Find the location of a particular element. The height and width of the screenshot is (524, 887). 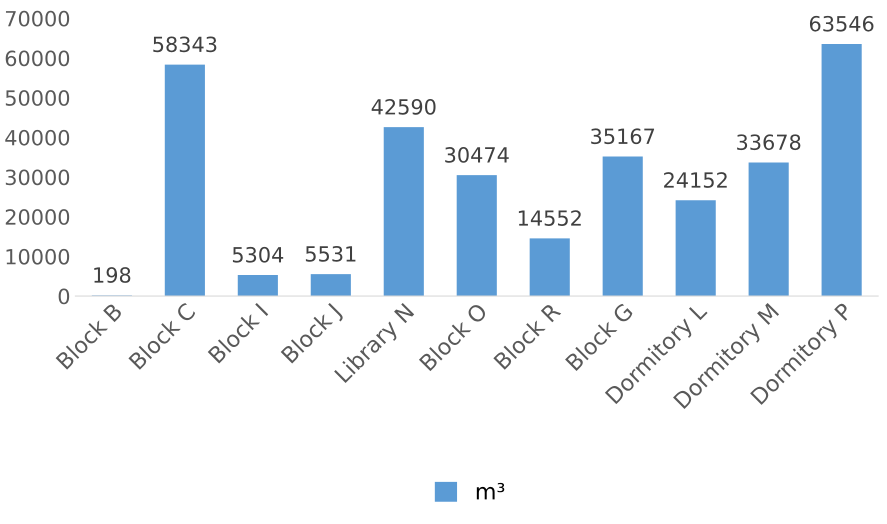

y-tick-label: 40000 is located at coordinates (37, 138).